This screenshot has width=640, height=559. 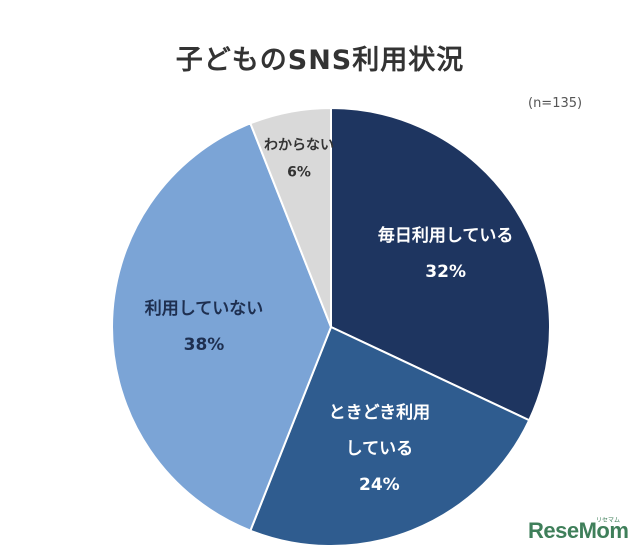 What do you see at coordinates (320, 60) in the screenshot?
I see `chart-title: 子どものSNS利用状況` at bounding box center [320, 60].